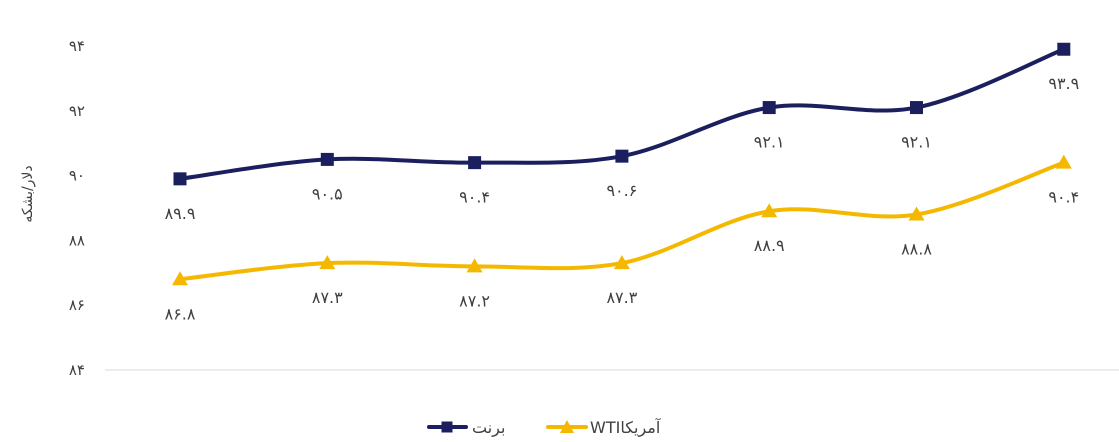  What do you see at coordinates (77, 208) in the screenshot?
I see `y-axis-ticks: ۸۴ ۸۶ ۸۸ ۹۰ ۹۲ ۹۴` at bounding box center [77, 208].